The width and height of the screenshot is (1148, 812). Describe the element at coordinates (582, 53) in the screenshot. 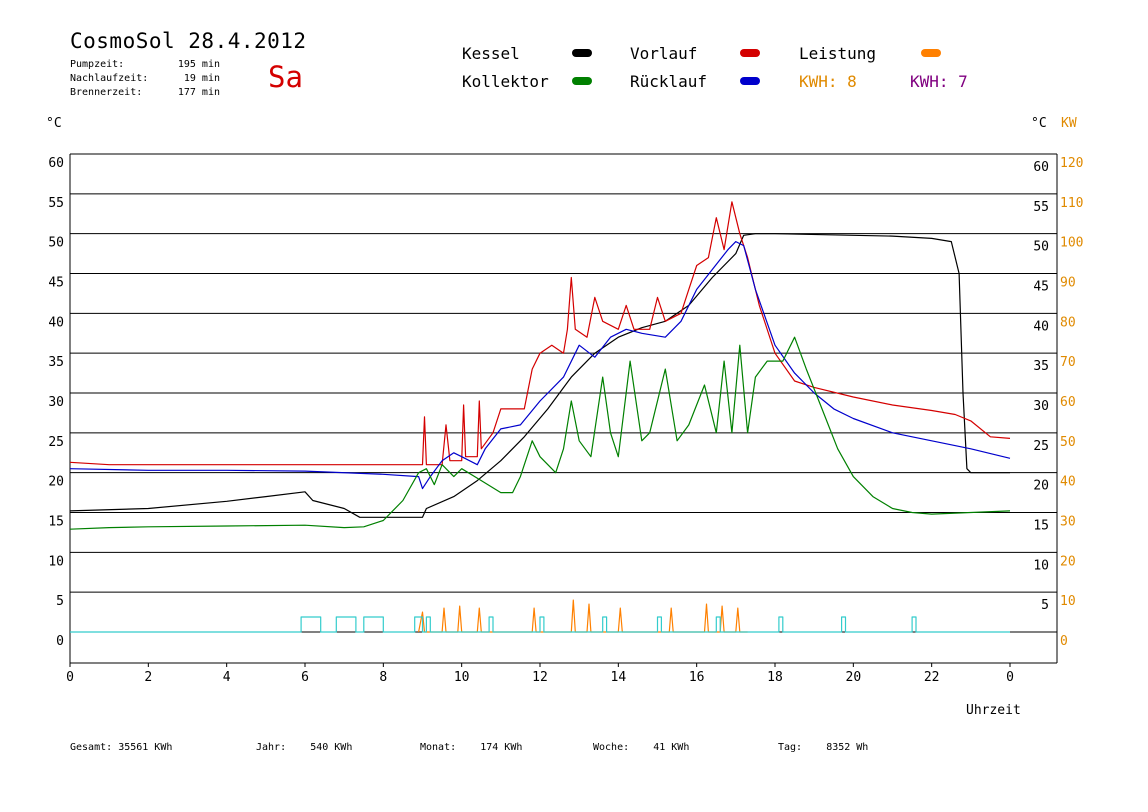

I see `legend-kessel-swatch` at that location.